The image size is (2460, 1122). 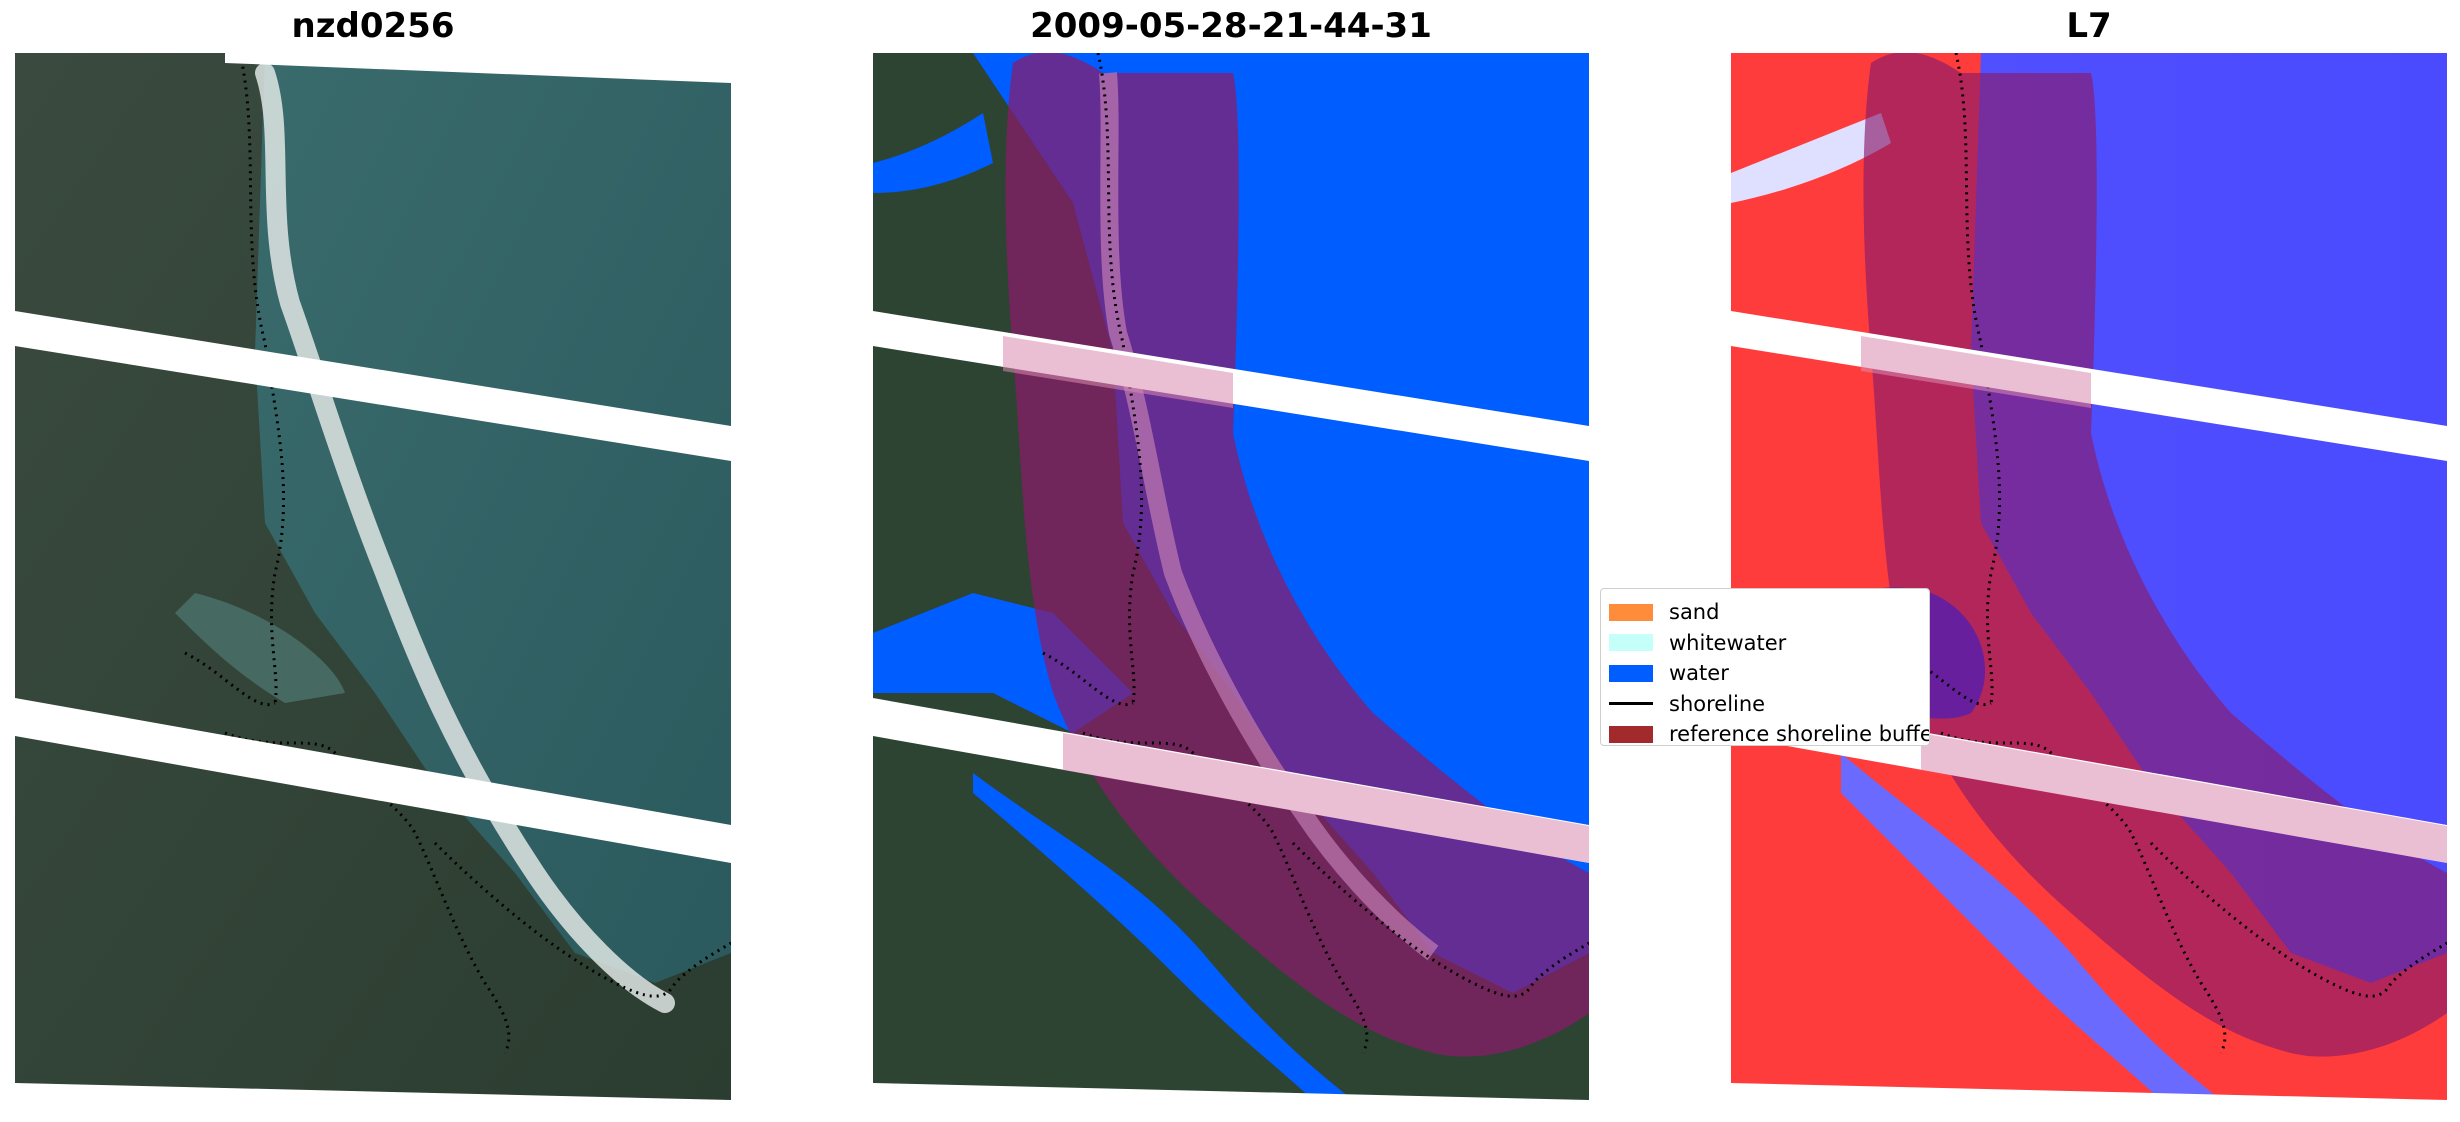 What do you see at coordinates (2031, 926) in the screenshot?
I see `channel-water` at bounding box center [2031, 926].